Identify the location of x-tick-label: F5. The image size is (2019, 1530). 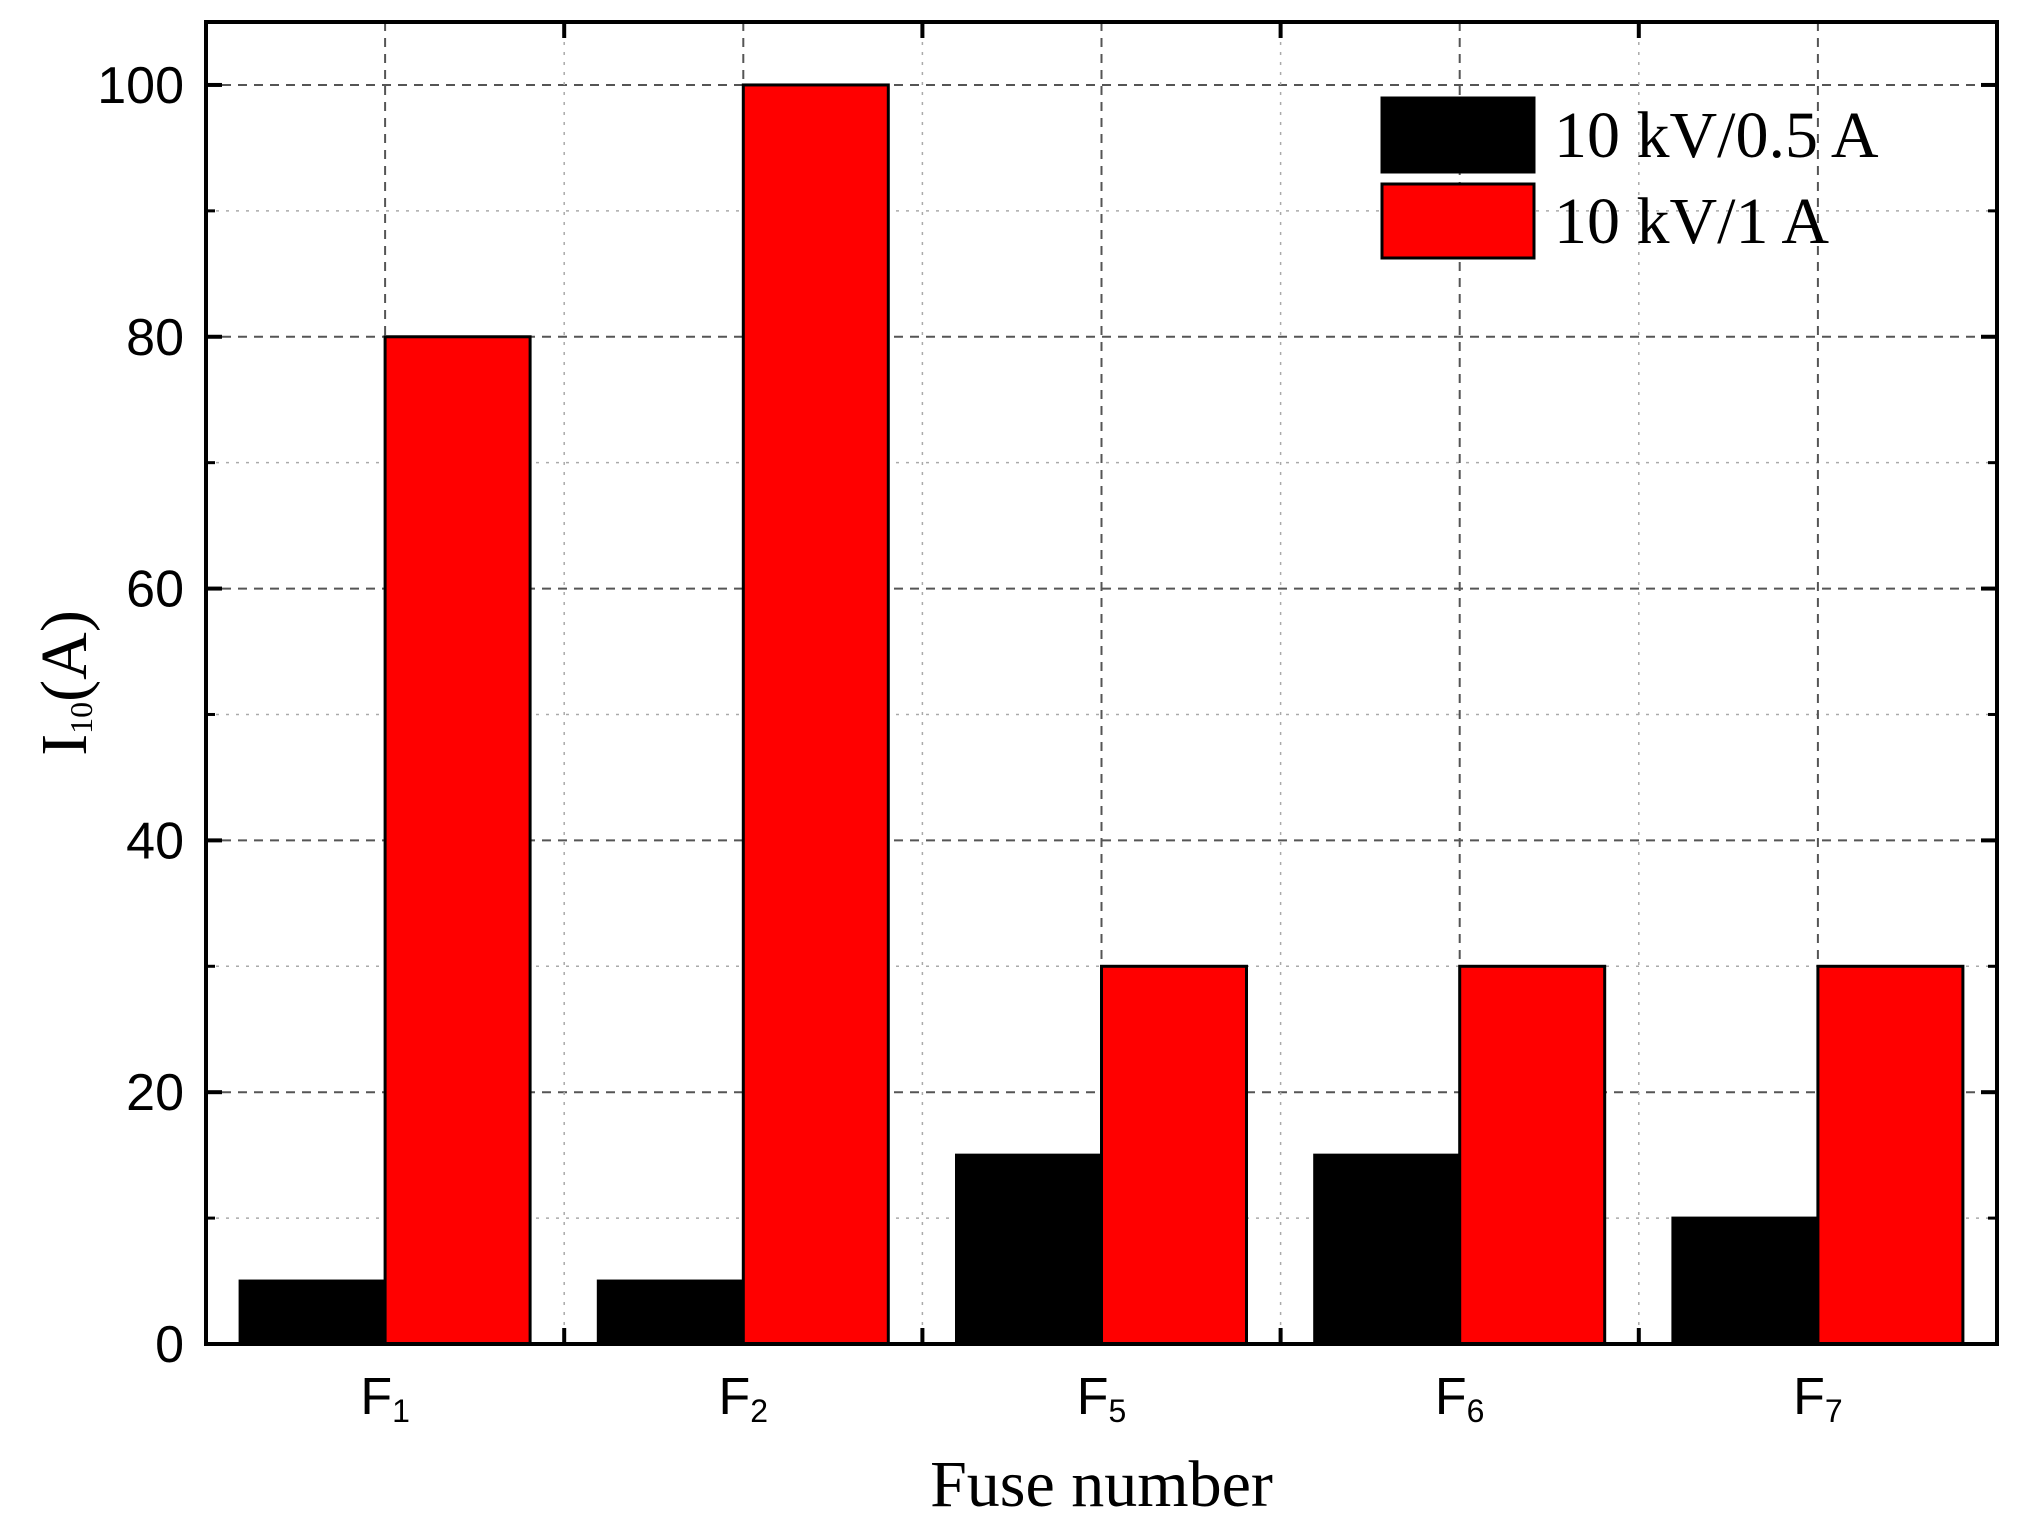
(1102, 1398).